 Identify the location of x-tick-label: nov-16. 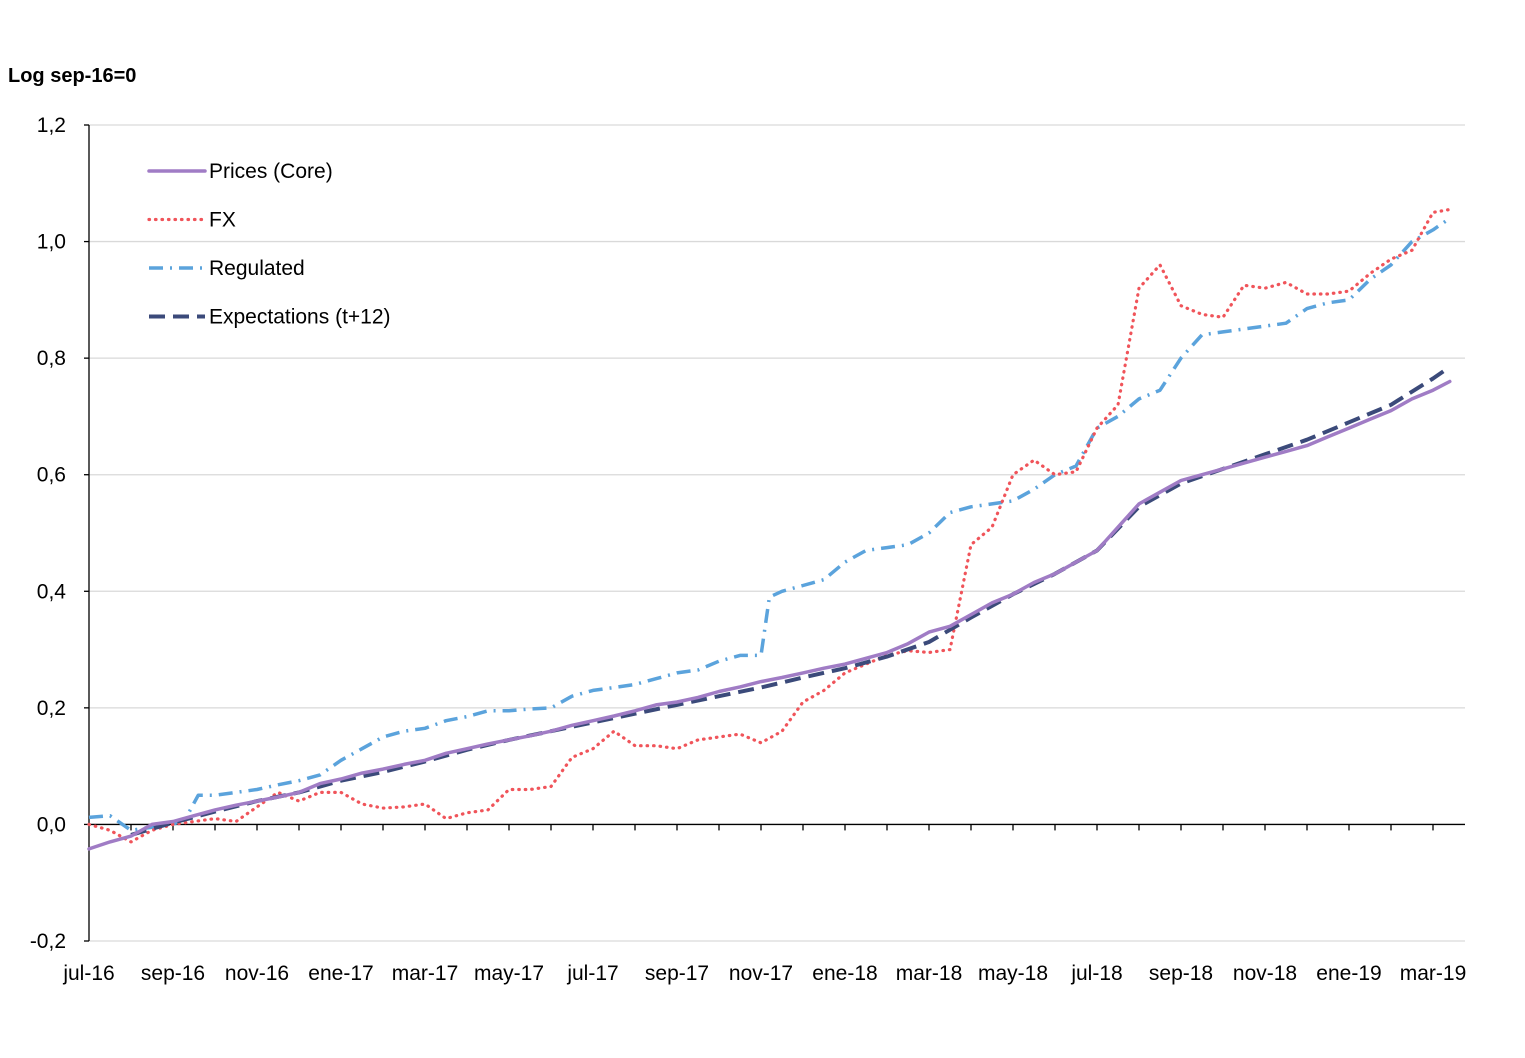
(257, 973).